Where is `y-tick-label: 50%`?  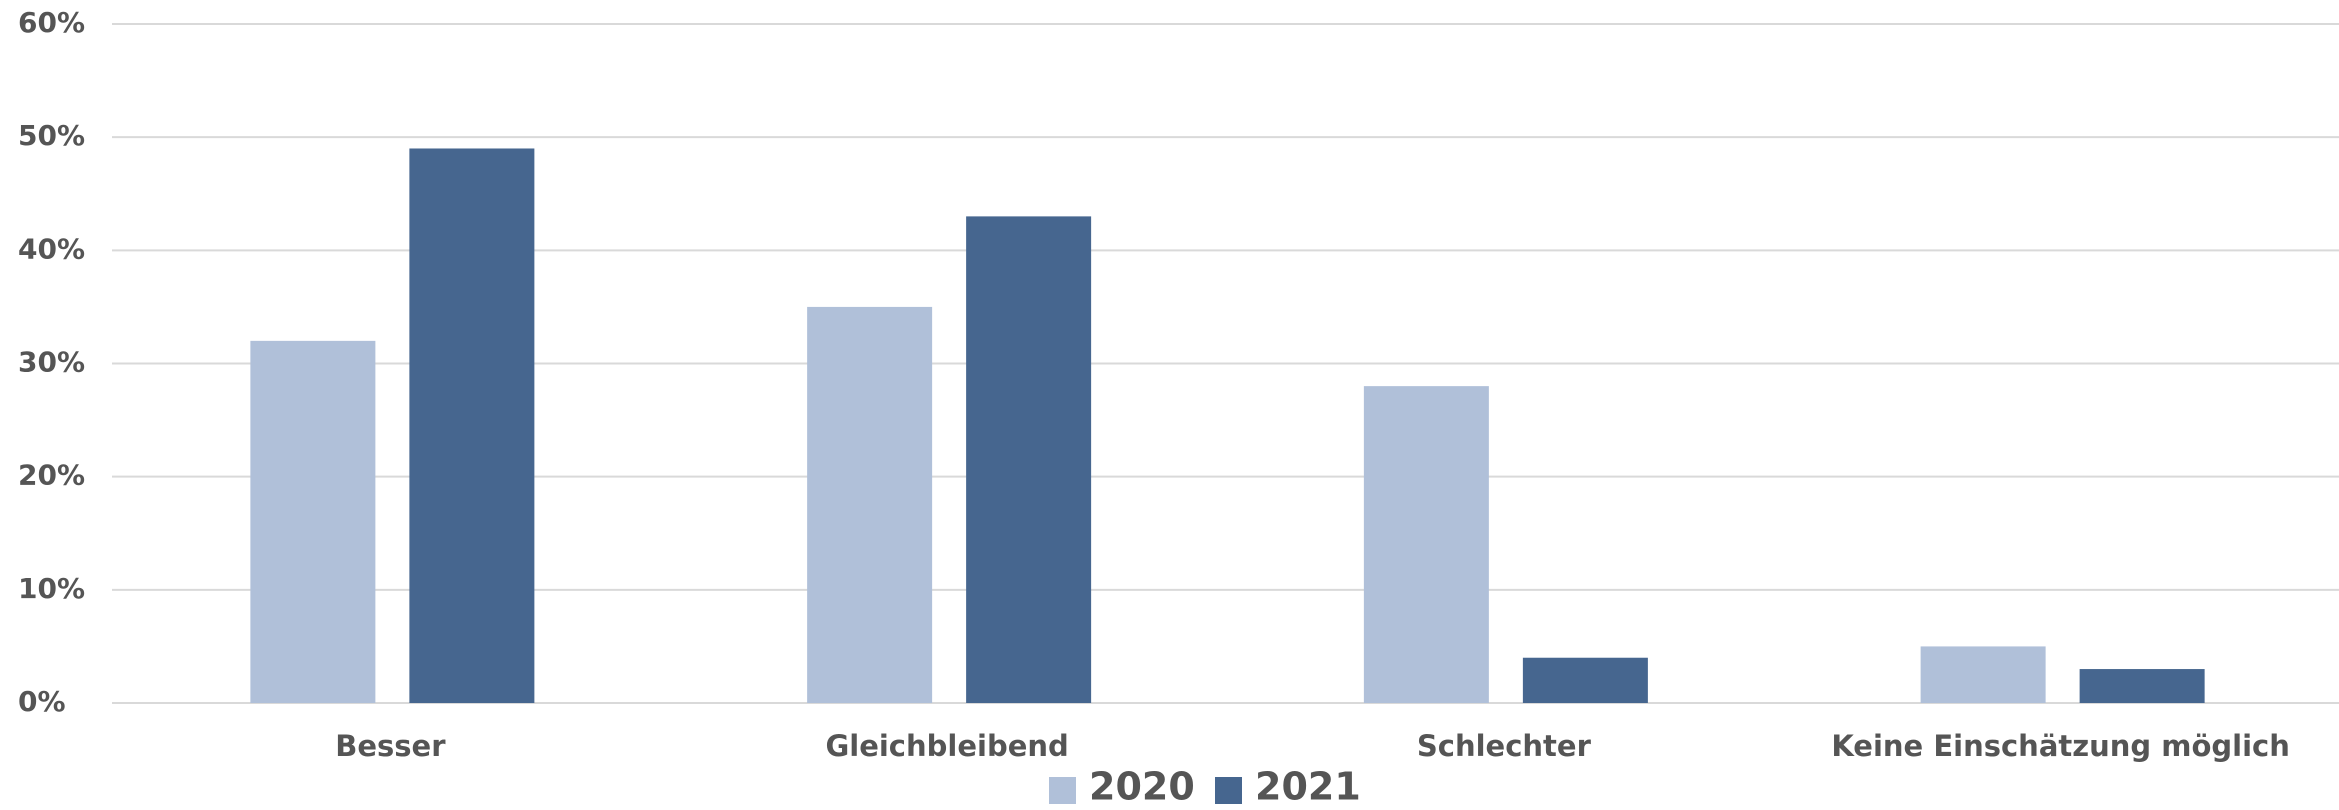
y-tick-label: 50% is located at coordinates (51, 135).